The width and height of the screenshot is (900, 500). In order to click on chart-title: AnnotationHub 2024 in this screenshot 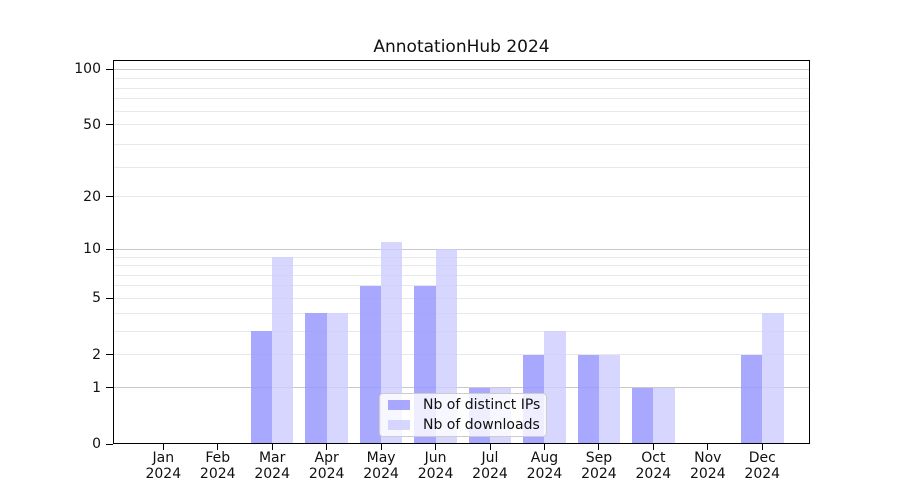, I will do `click(461, 47)`.